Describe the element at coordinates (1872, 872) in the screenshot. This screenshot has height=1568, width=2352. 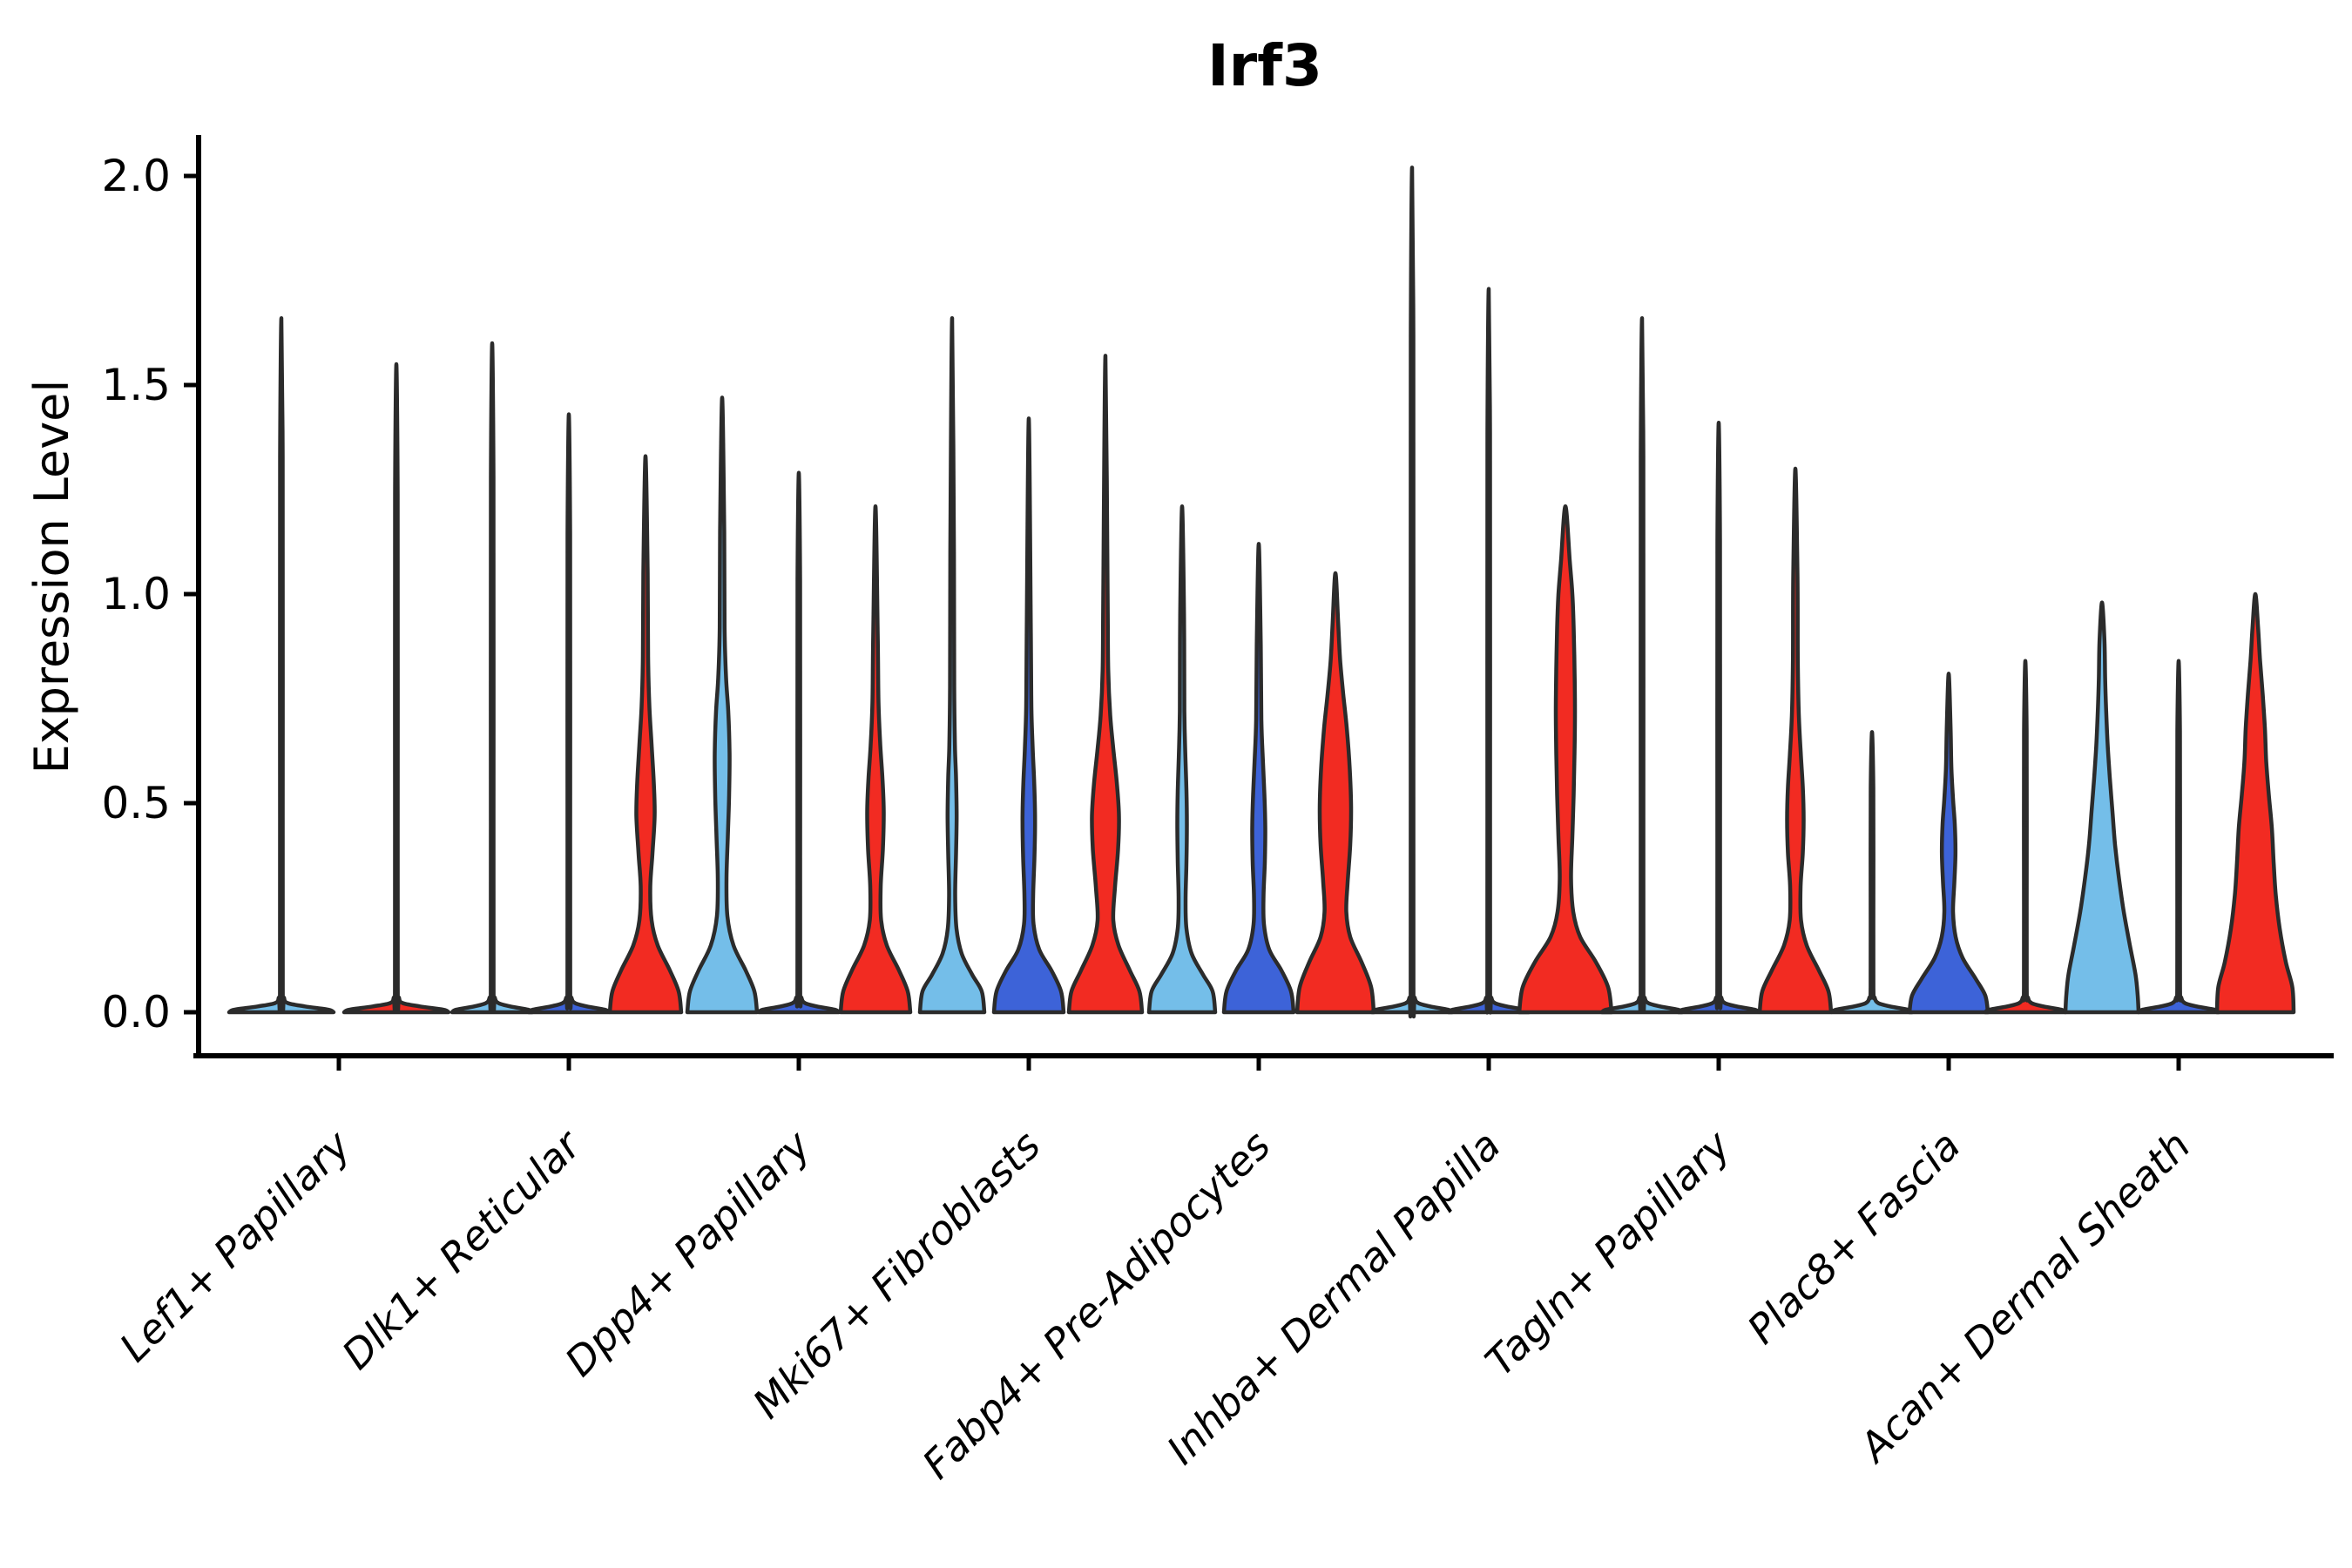
I see `violin-plac8-light_blue` at that location.